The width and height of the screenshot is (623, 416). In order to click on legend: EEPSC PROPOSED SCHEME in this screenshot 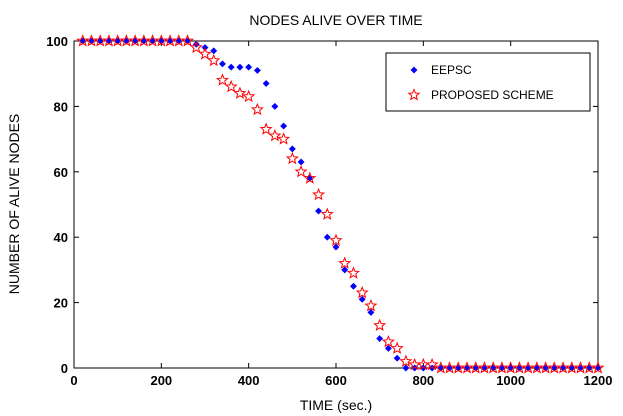, I will do `click(488, 82)`.